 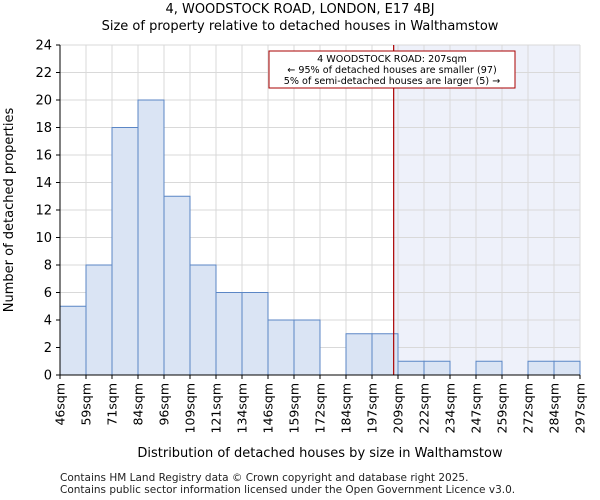 What do you see at coordinates (190, 408) in the screenshot?
I see `x-tick-label: 109sqm` at bounding box center [190, 408].